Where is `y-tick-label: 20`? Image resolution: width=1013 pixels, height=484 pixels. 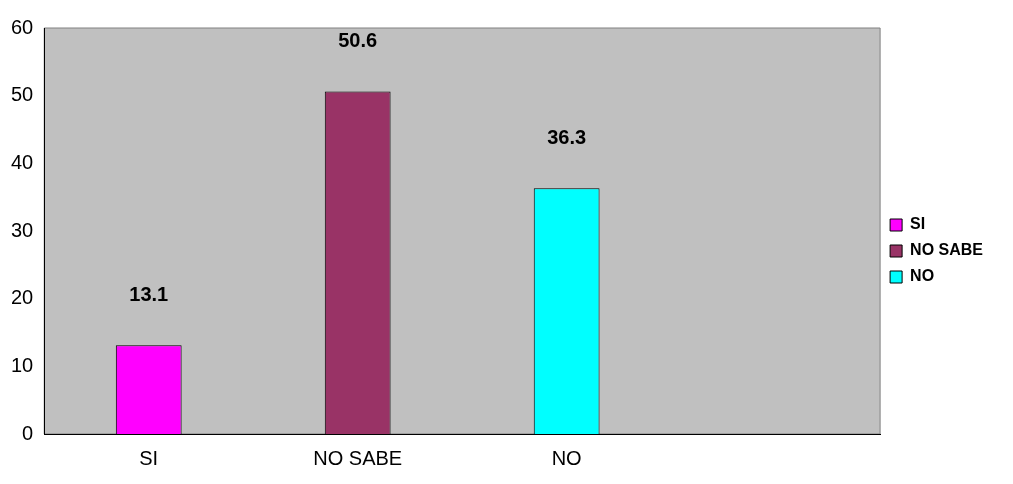
y-tick-label: 20 is located at coordinates (22, 297).